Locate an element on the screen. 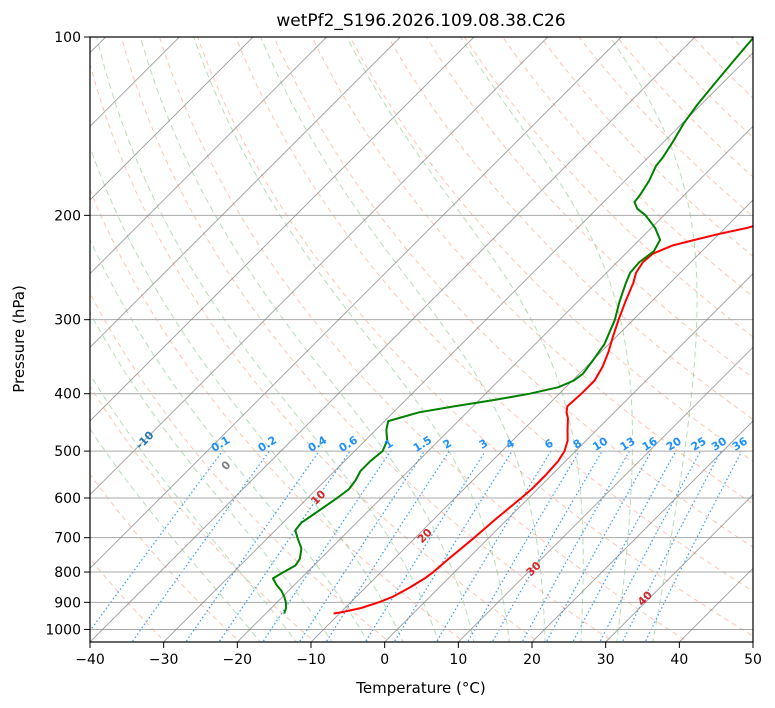 The height and width of the screenshot is (708, 775). y-tick-label: 800 is located at coordinates (67, 573).